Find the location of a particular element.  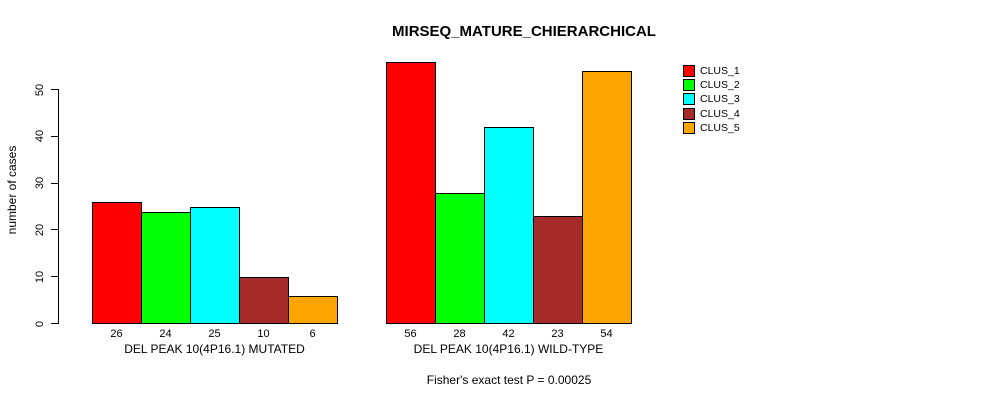

bar-value-label: 26 is located at coordinates (116, 334).